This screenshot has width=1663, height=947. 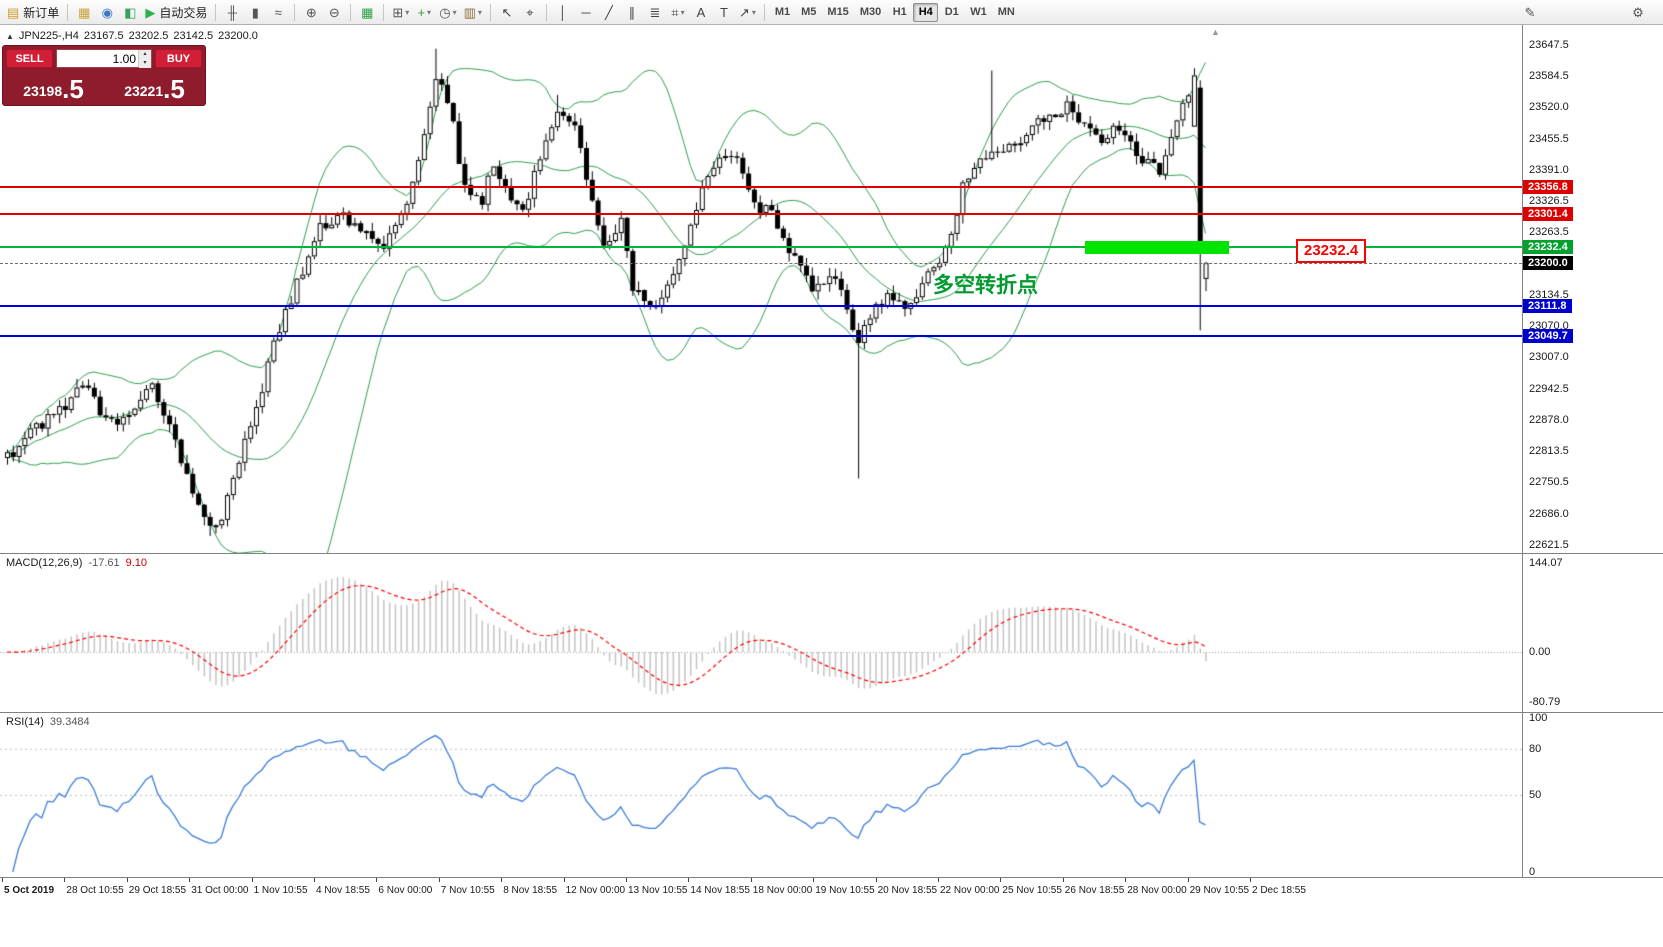 I want to click on vertical-line-button: │, so click(x=563, y=12).